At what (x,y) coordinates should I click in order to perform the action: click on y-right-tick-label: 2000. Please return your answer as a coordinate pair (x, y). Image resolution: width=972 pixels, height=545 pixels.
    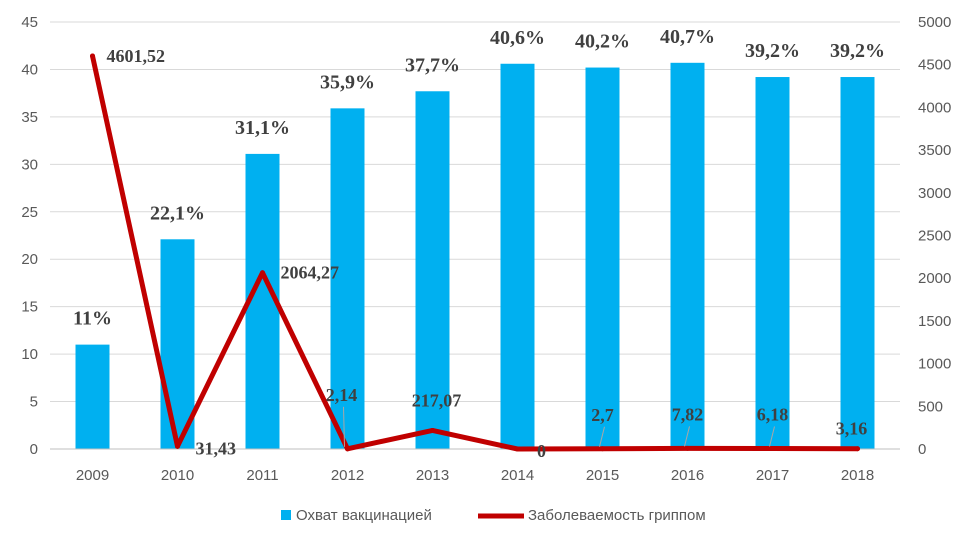
    Looking at the image, I should click on (934, 278).